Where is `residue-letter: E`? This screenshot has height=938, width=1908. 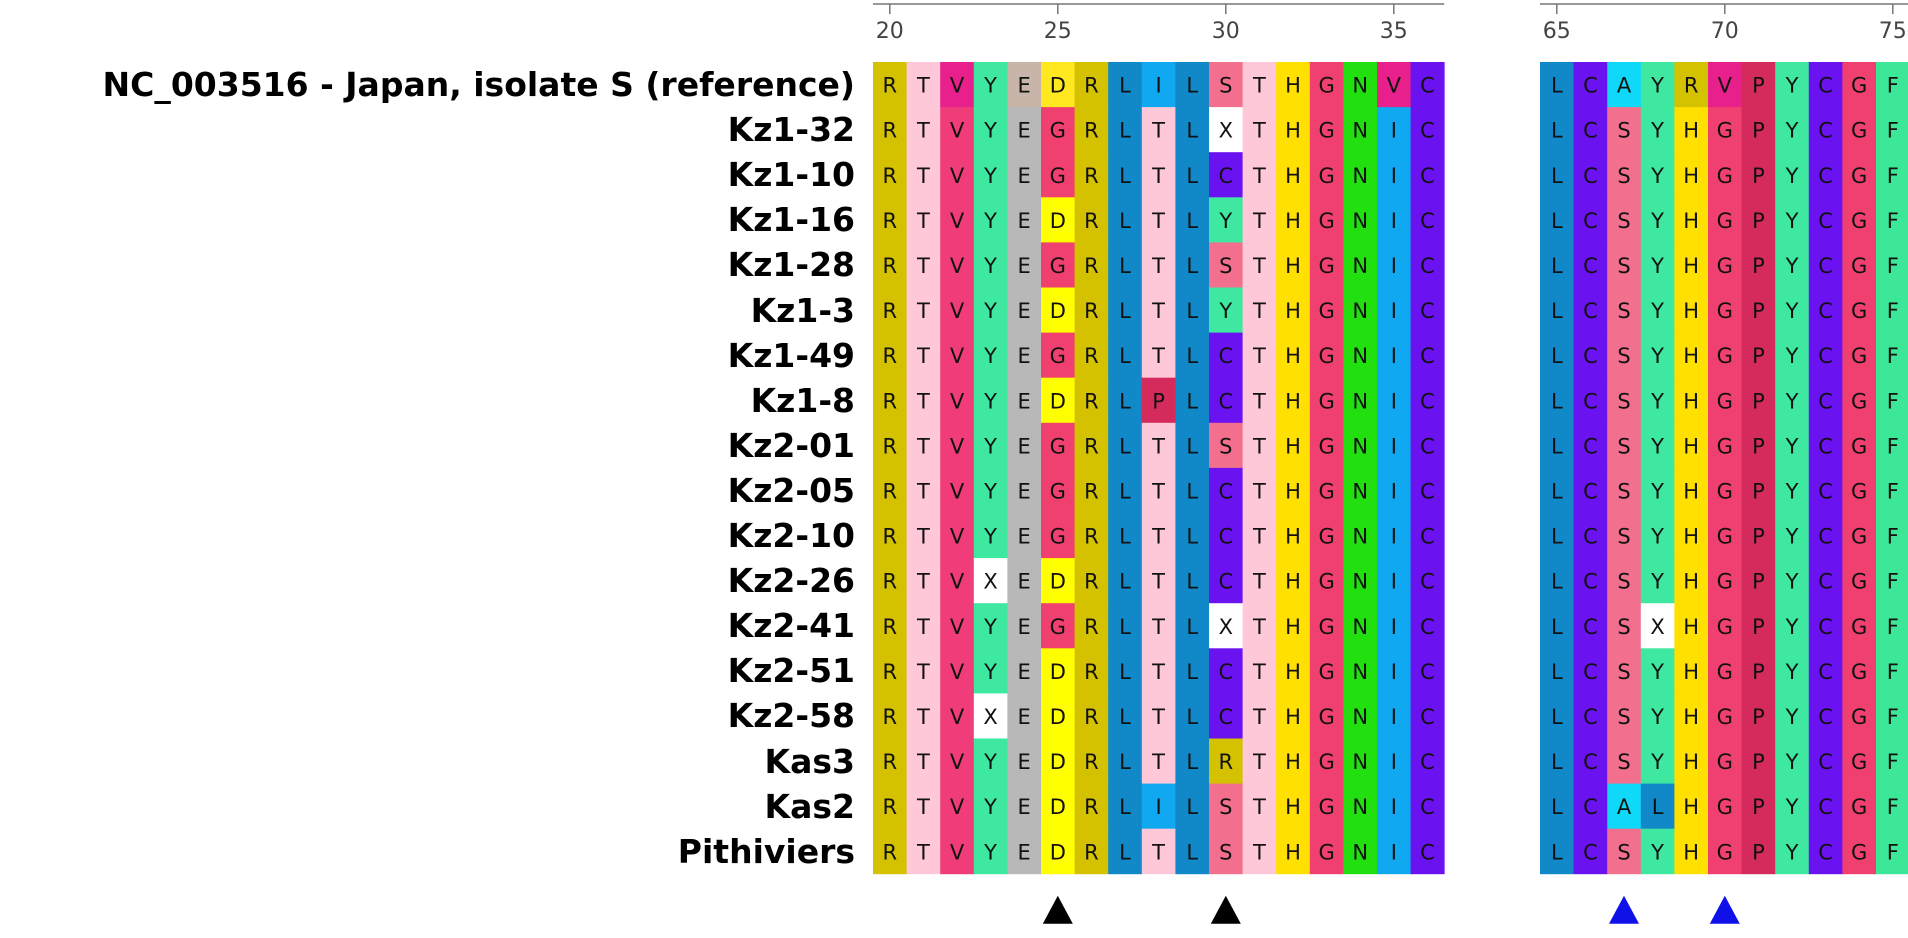 residue-letter: E is located at coordinates (1024, 717).